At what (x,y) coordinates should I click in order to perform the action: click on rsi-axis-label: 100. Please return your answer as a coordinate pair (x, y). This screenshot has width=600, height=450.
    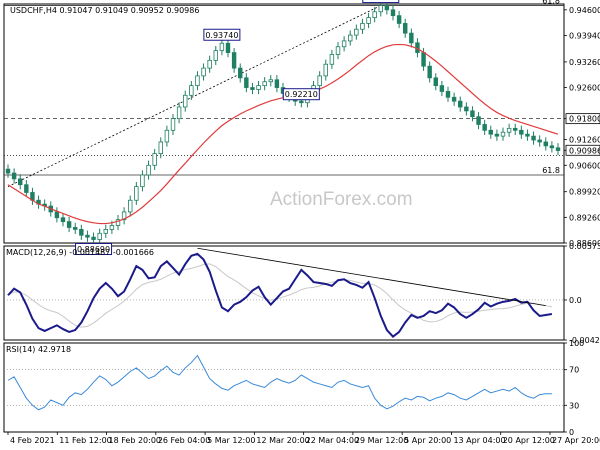
    Looking at the image, I should click on (576, 343).